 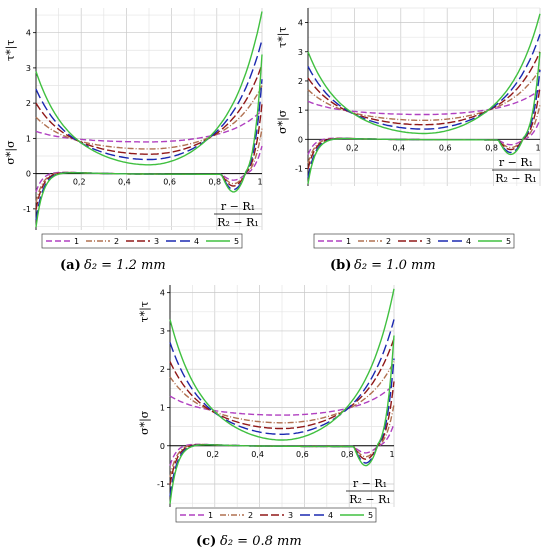 I want to click on caption-text: δ₂ = 0.8 mm, so click(x=261, y=541).